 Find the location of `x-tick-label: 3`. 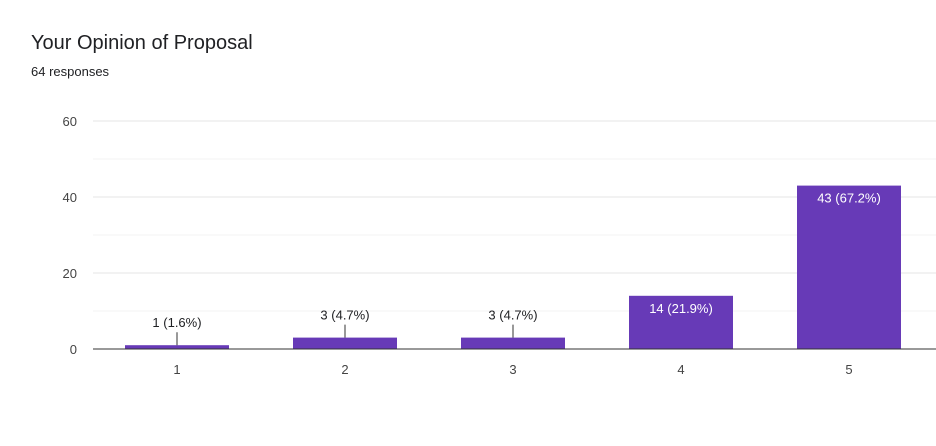

x-tick-label: 3 is located at coordinates (512, 369).